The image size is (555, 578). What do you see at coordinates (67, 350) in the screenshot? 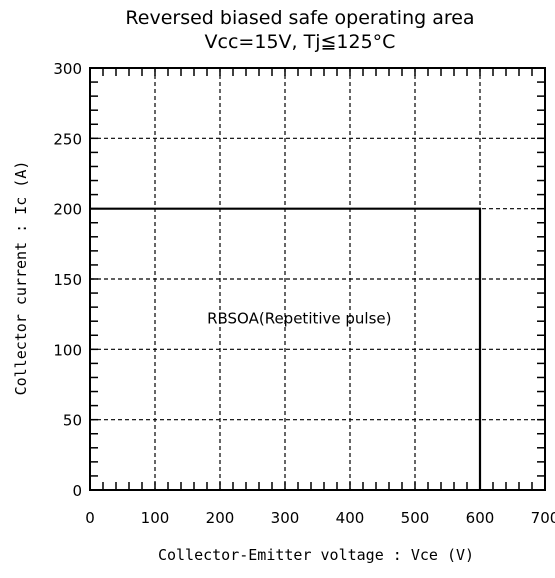
I see `y-tick-label-100: 100` at bounding box center [67, 350].